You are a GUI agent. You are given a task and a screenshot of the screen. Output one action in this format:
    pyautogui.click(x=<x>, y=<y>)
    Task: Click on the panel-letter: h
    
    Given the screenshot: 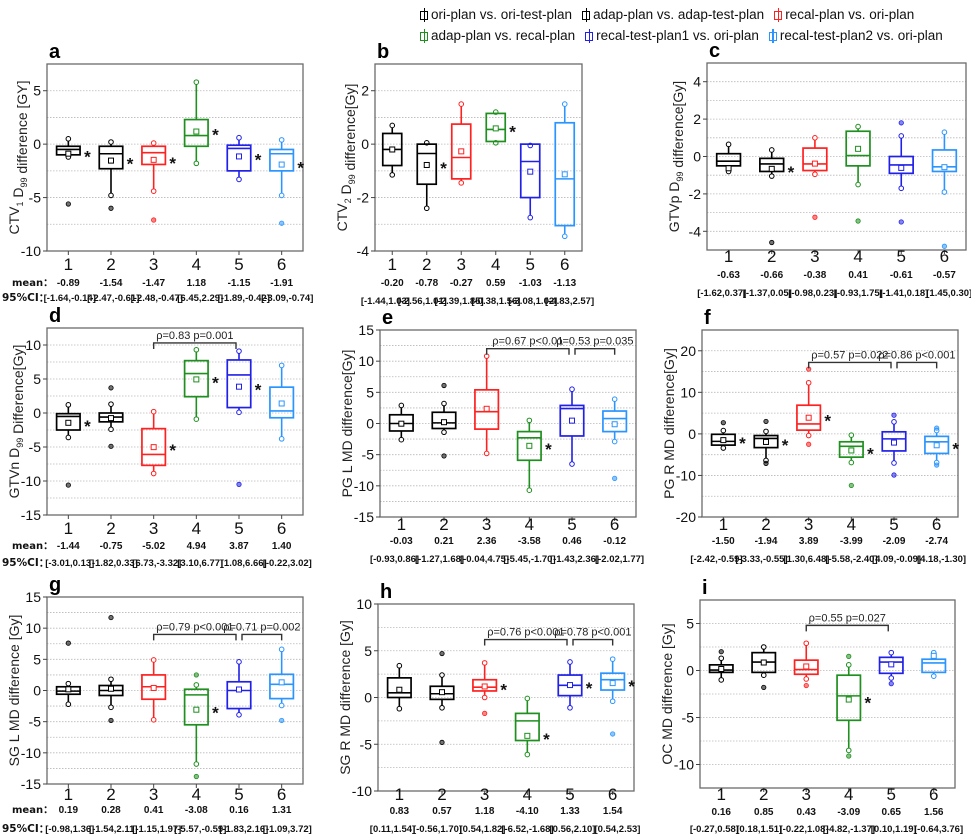 What is the action you would take?
    pyautogui.click(x=386, y=592)
    